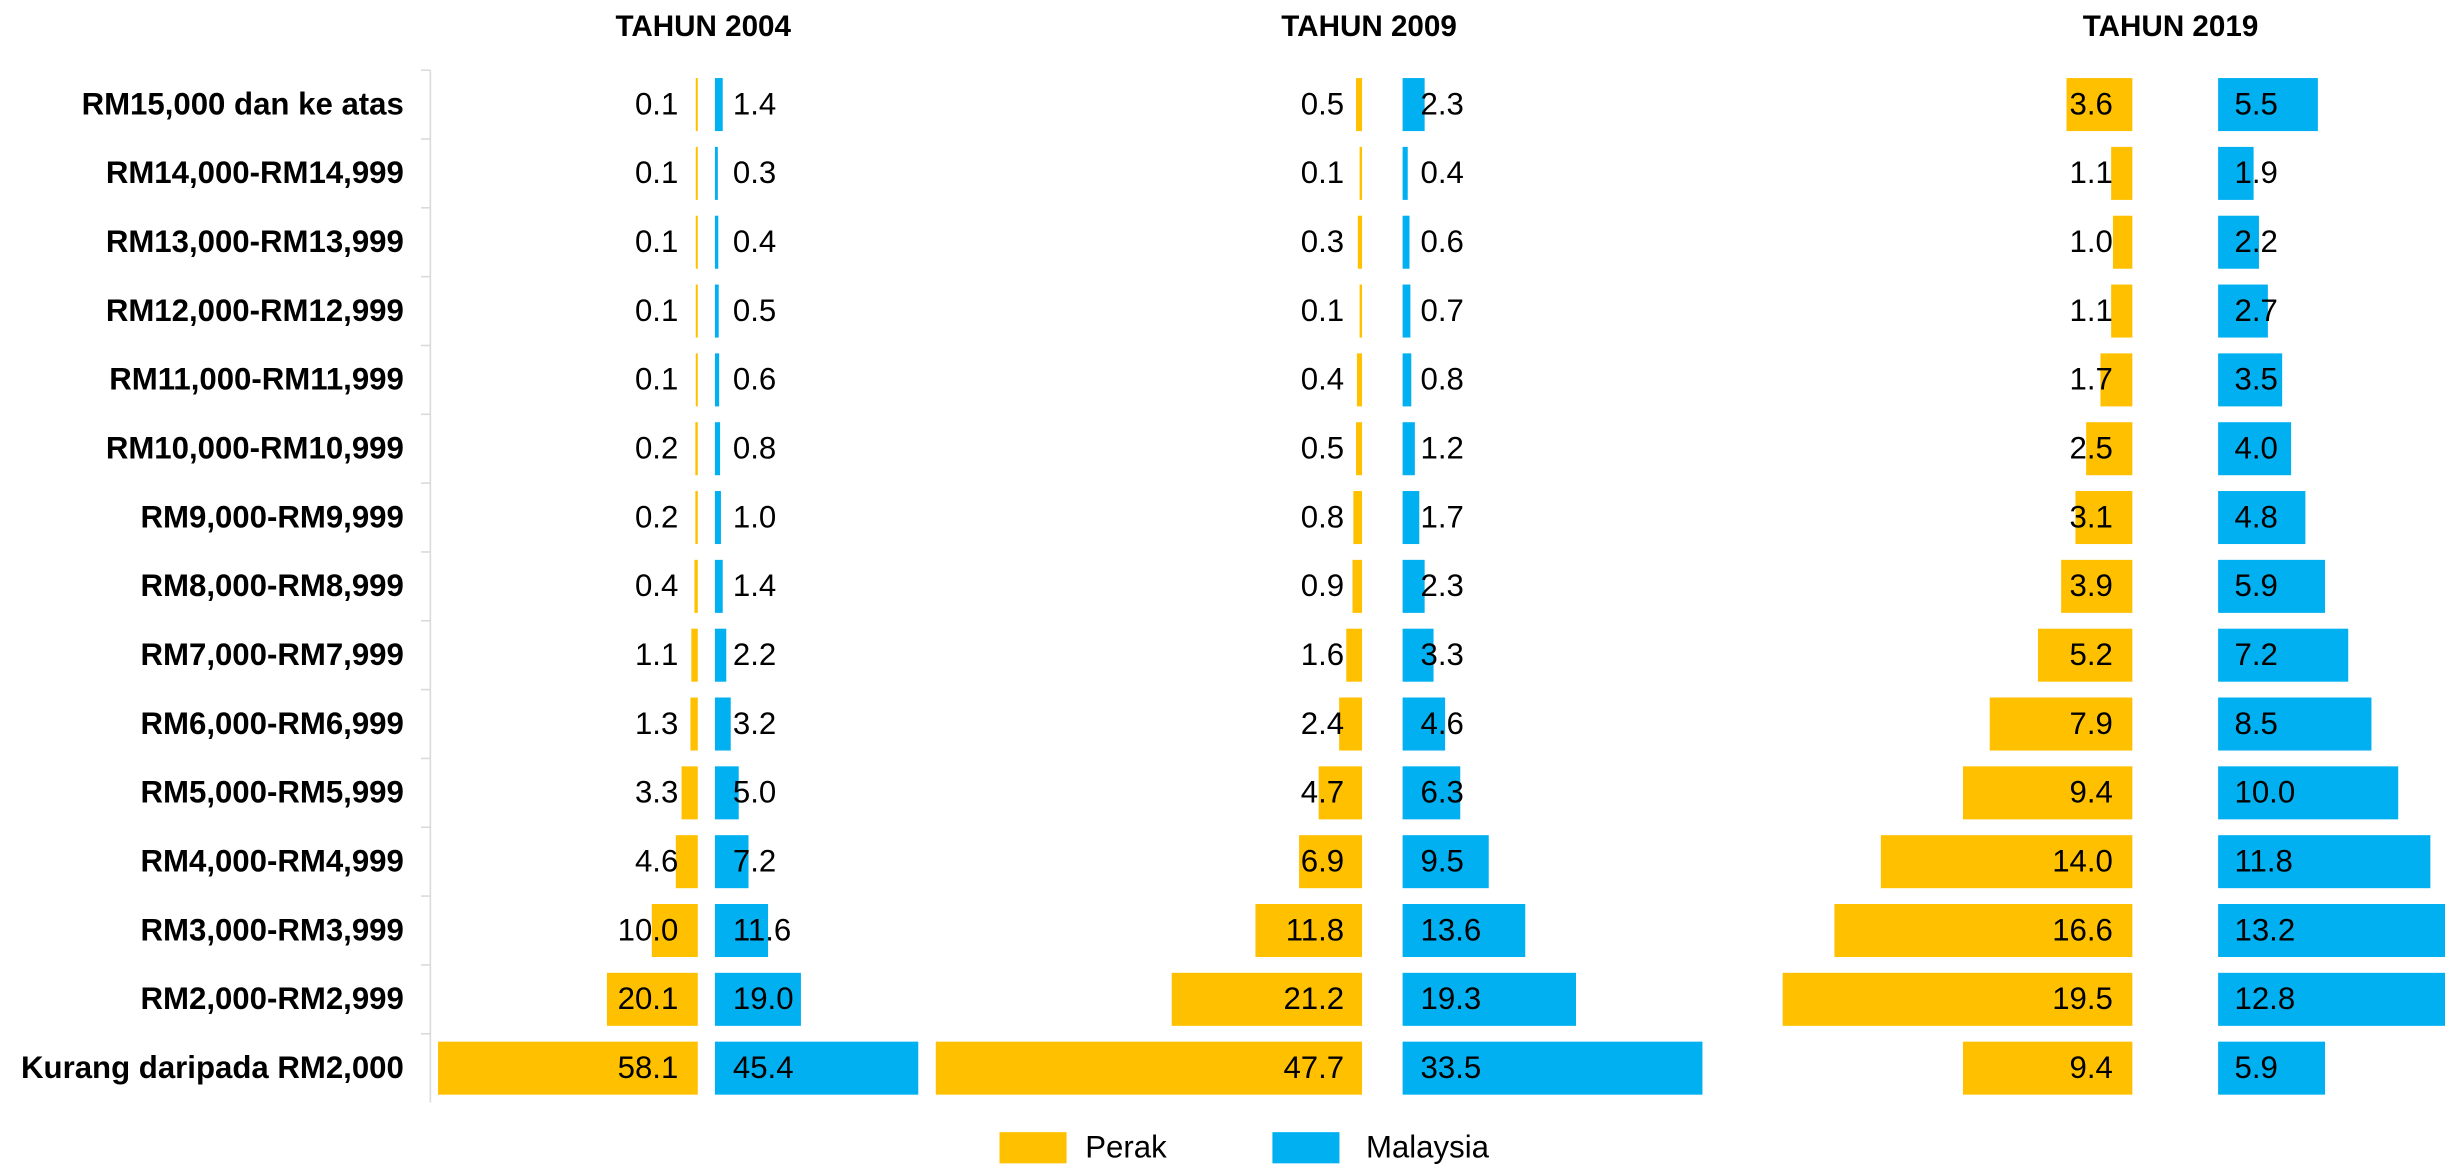 This screenshot has height=1165, width=2445. I want to click on value-label: 13.6, so click(1451, 929).